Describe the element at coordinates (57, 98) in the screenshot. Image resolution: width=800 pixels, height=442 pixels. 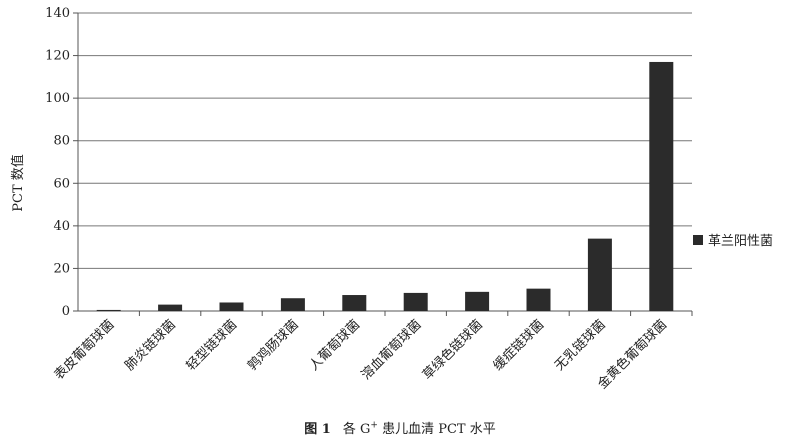
I see `y-tick-label: 100` at that location.